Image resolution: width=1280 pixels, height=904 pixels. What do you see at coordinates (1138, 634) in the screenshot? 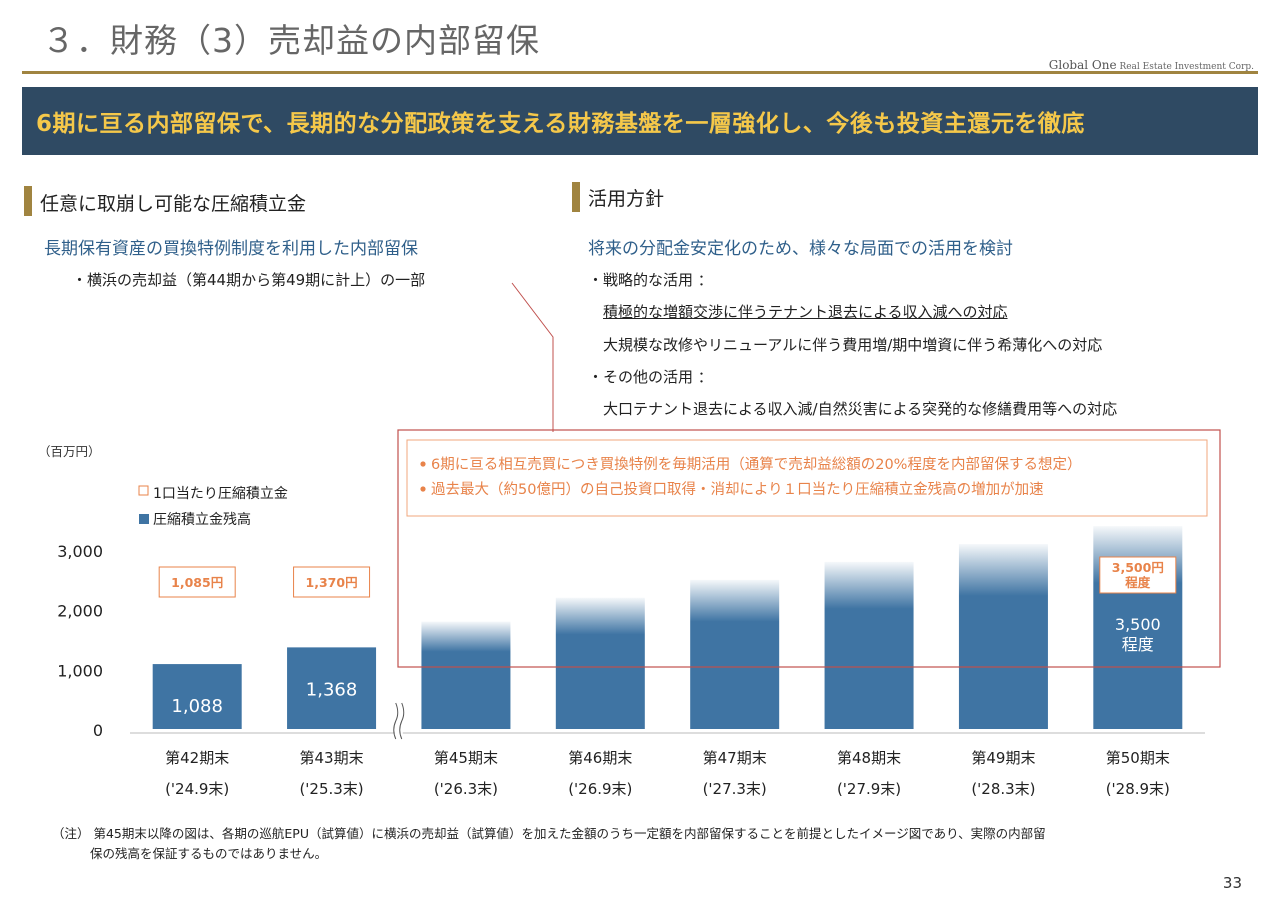
I see `bar-value-label: 3,500 程度` at bounding box center [1138, 634].